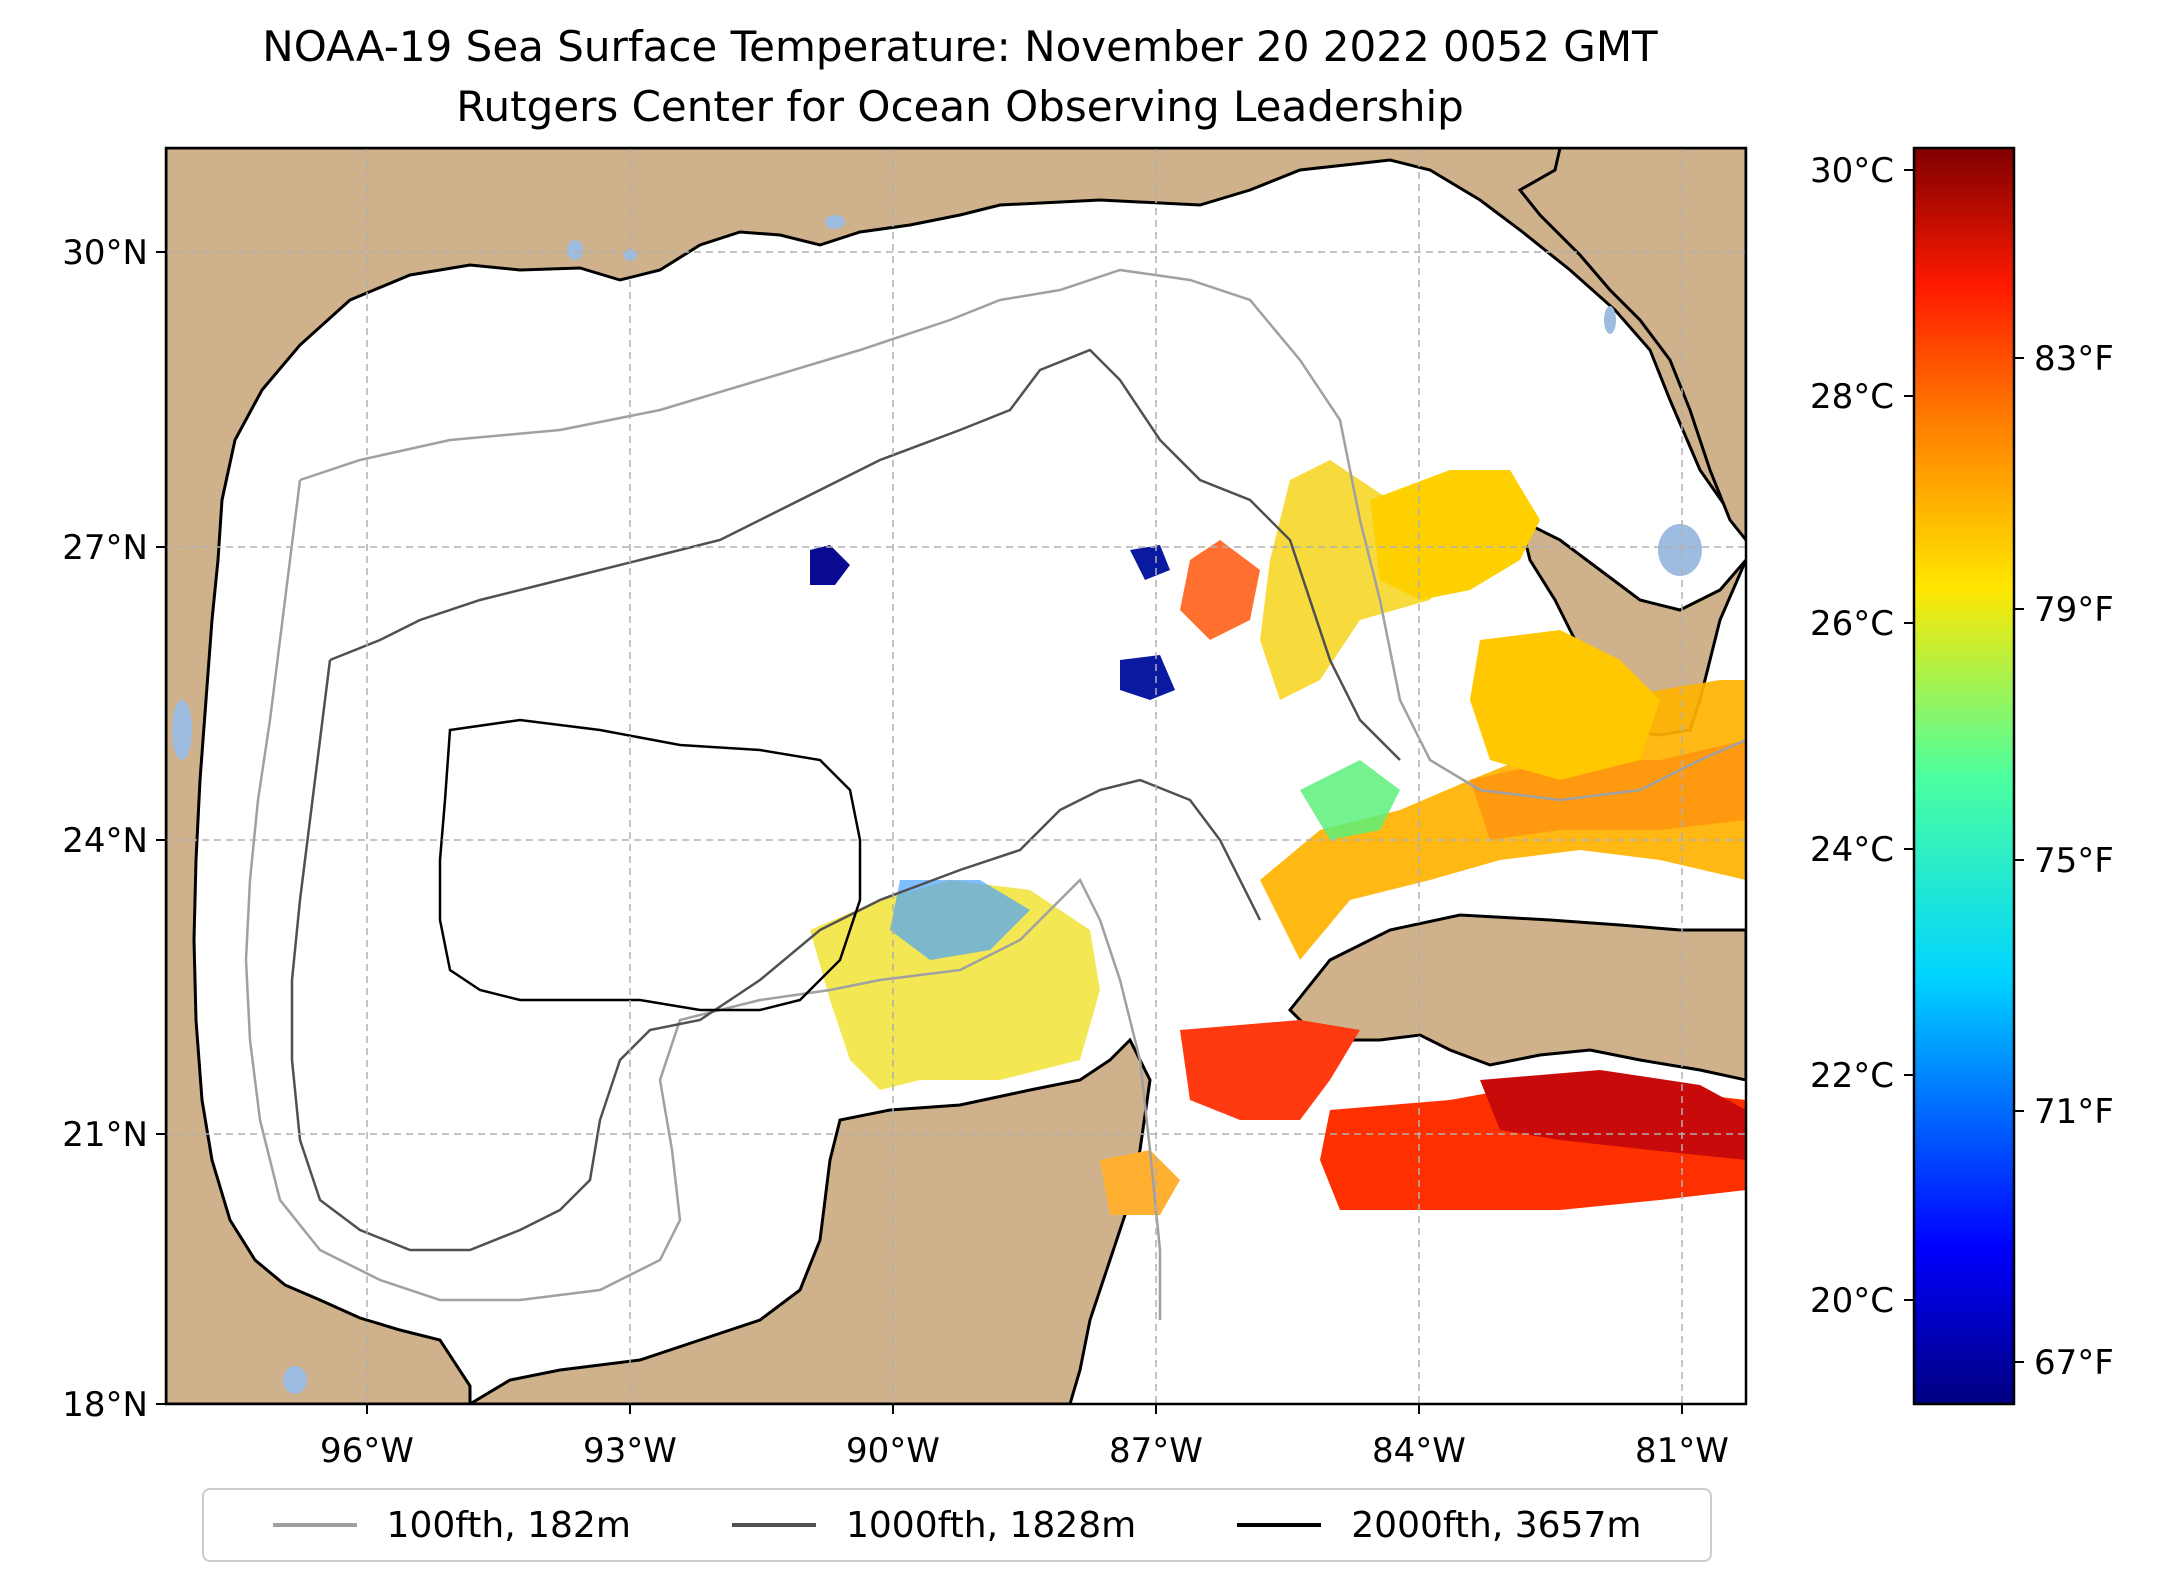 The width and height of the screenshot is (2160, 1582). Describe the element at coordinates (1852, 850) in the screenshot. I see `colorbar-celsius-label: 24°C` at that location.